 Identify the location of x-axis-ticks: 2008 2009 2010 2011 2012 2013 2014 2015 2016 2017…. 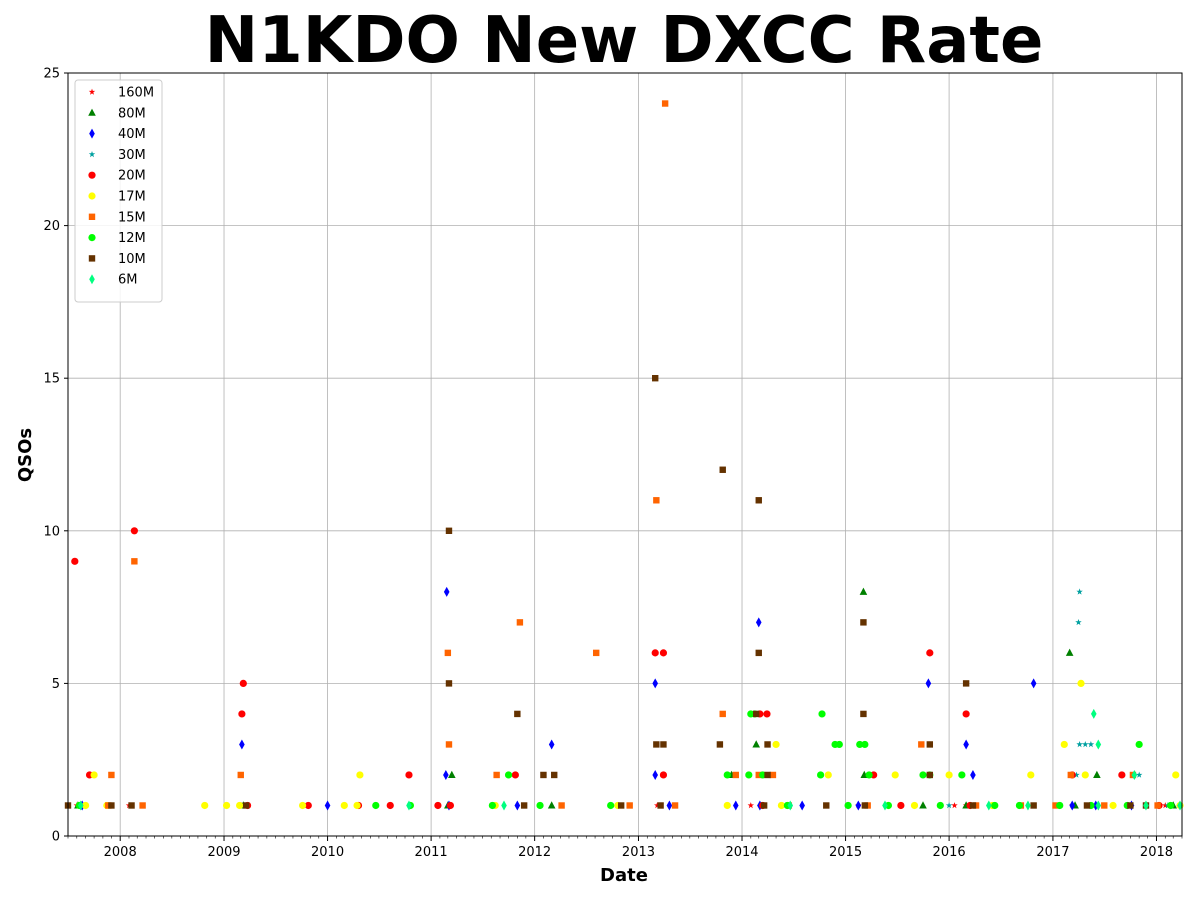
(625, 848).